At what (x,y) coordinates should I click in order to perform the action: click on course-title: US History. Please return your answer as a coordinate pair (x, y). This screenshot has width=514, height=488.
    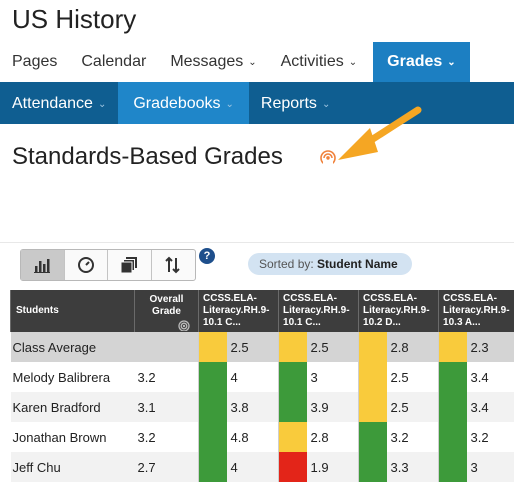
    Looking at the image, I should click on (74, 19).